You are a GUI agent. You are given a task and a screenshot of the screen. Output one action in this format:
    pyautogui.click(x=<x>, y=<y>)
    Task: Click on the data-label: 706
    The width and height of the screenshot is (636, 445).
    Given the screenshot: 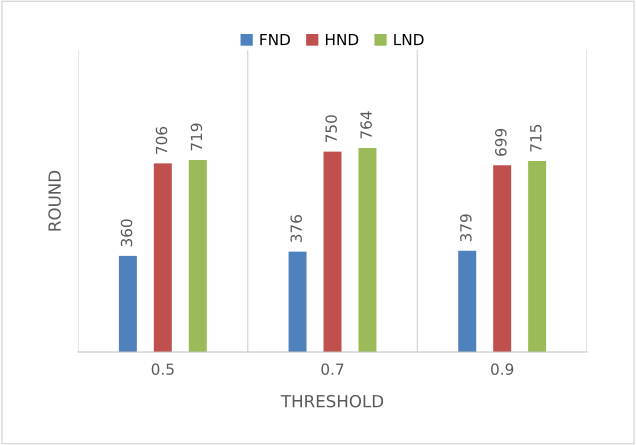 What is the action you would take?
    pyautogui.click(x=162, y=140)
    